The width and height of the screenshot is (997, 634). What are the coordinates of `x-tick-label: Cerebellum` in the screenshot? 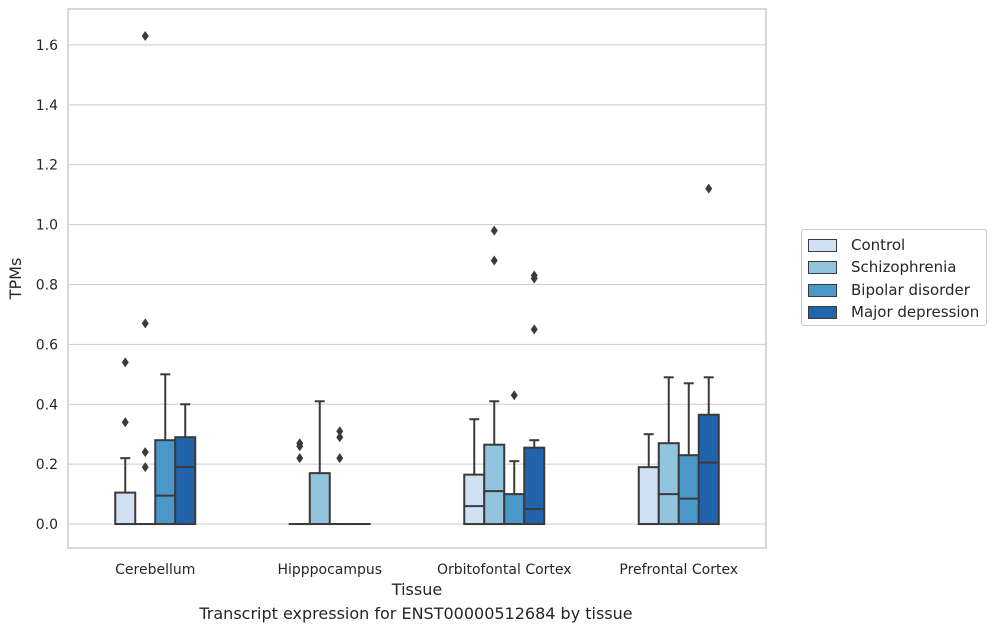 It's located at (155, 570).